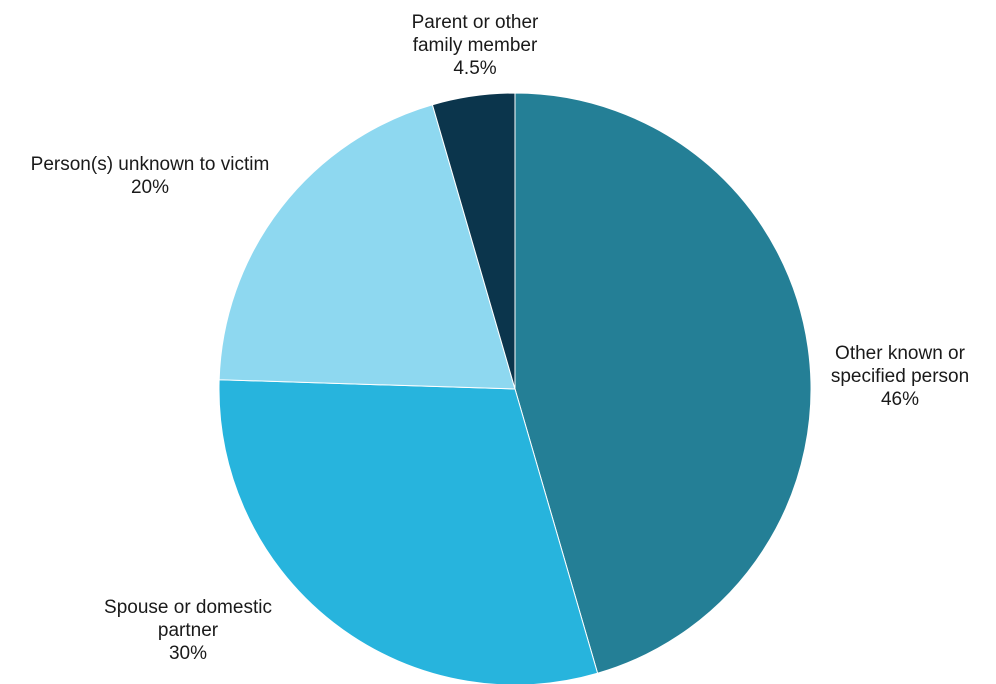  I want to click on slice-label-1: Spouse or domestic partner 30%, so click(188, 630).